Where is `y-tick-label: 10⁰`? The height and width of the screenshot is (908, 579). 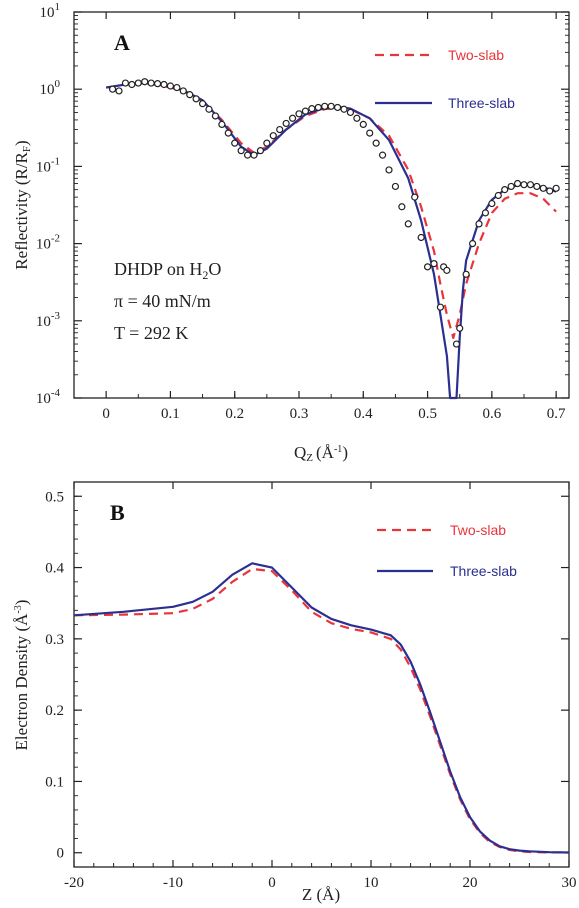 y-tick-label: 10⁰ is located at coordinates (50, 88).